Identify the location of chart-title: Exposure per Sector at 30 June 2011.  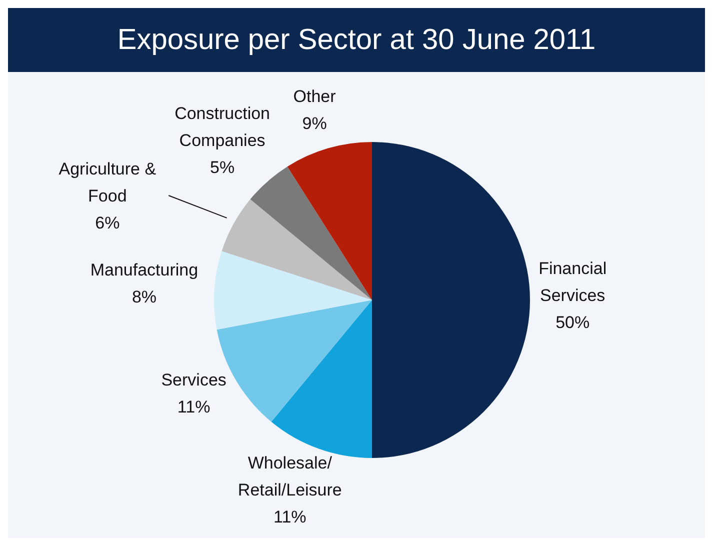
(356, 40).